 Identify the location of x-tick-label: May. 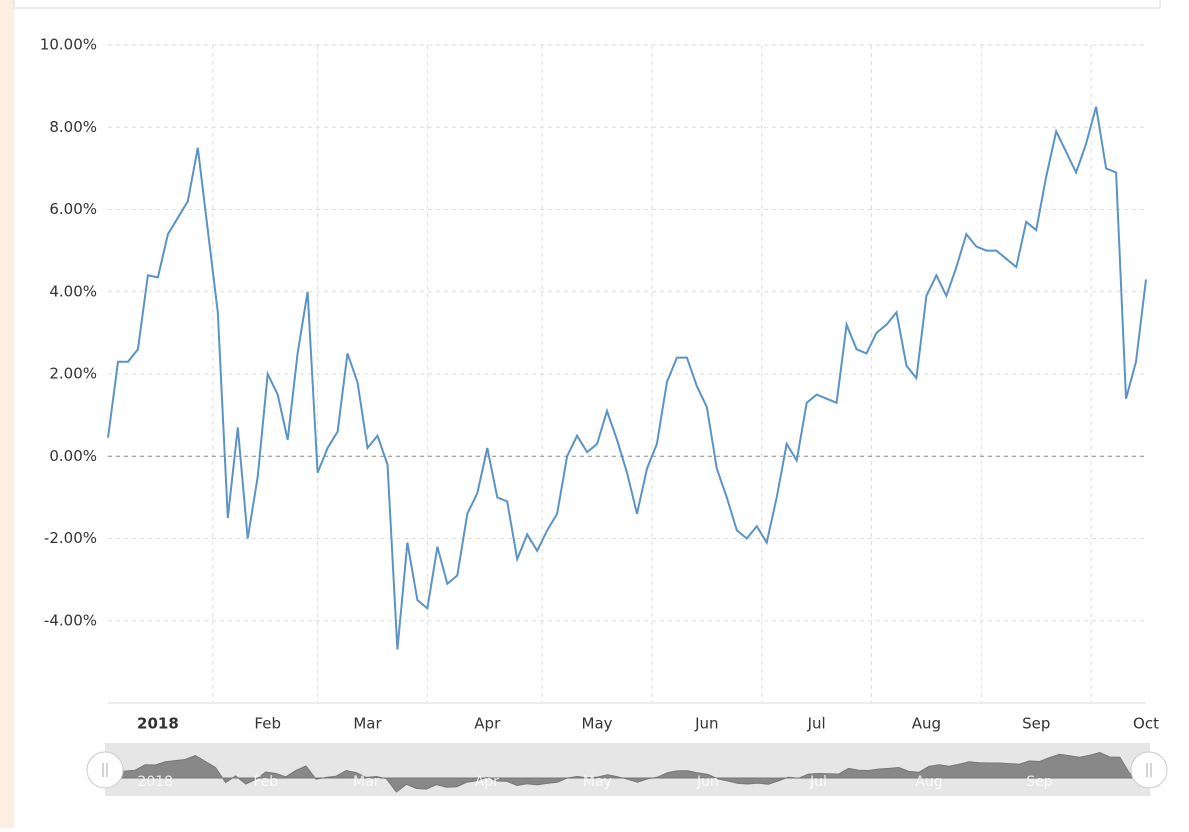
(597, 724).